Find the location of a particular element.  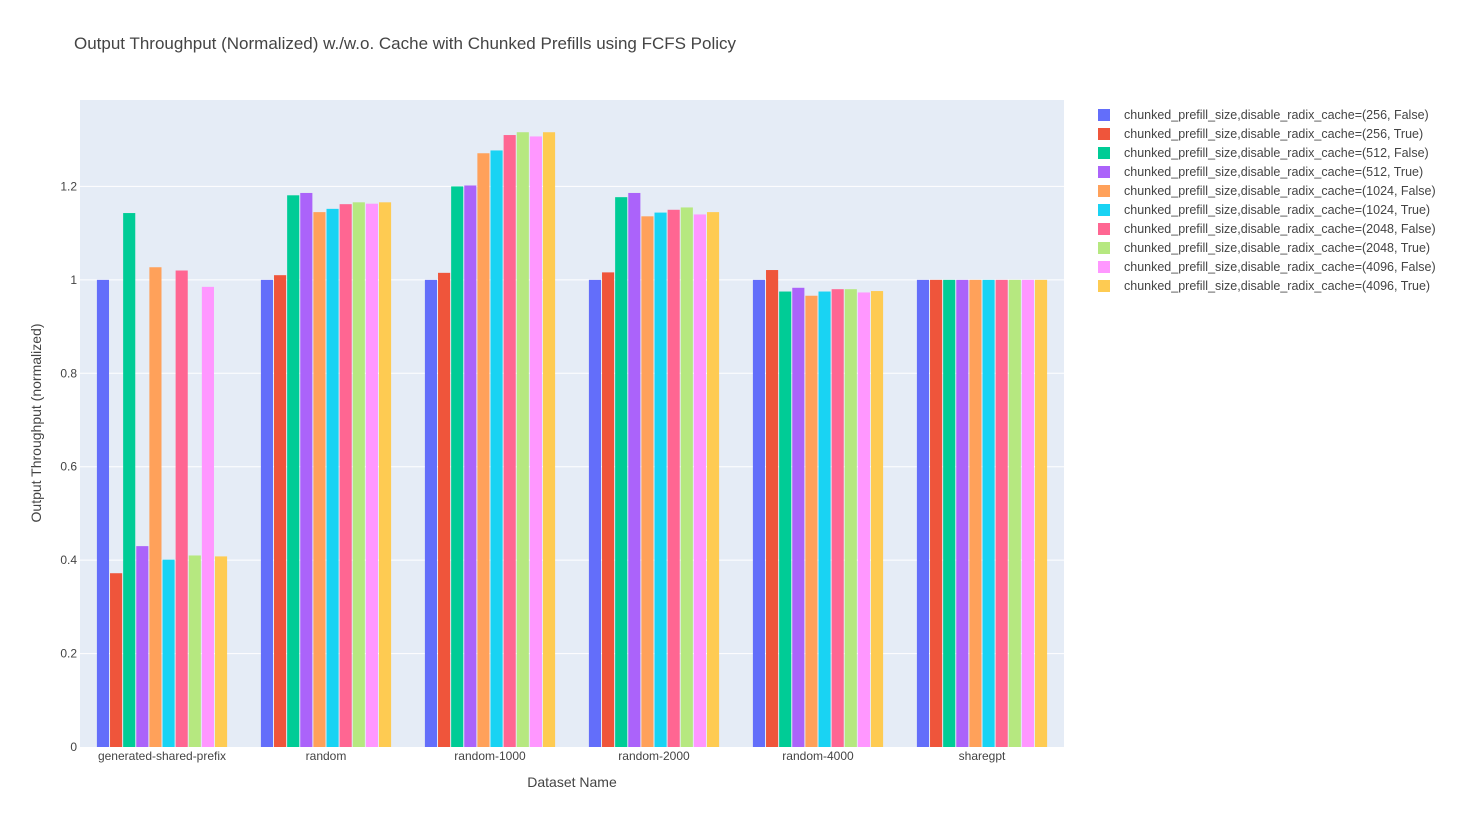

y-tick-label: 0 is located at coordinates (73, 747).